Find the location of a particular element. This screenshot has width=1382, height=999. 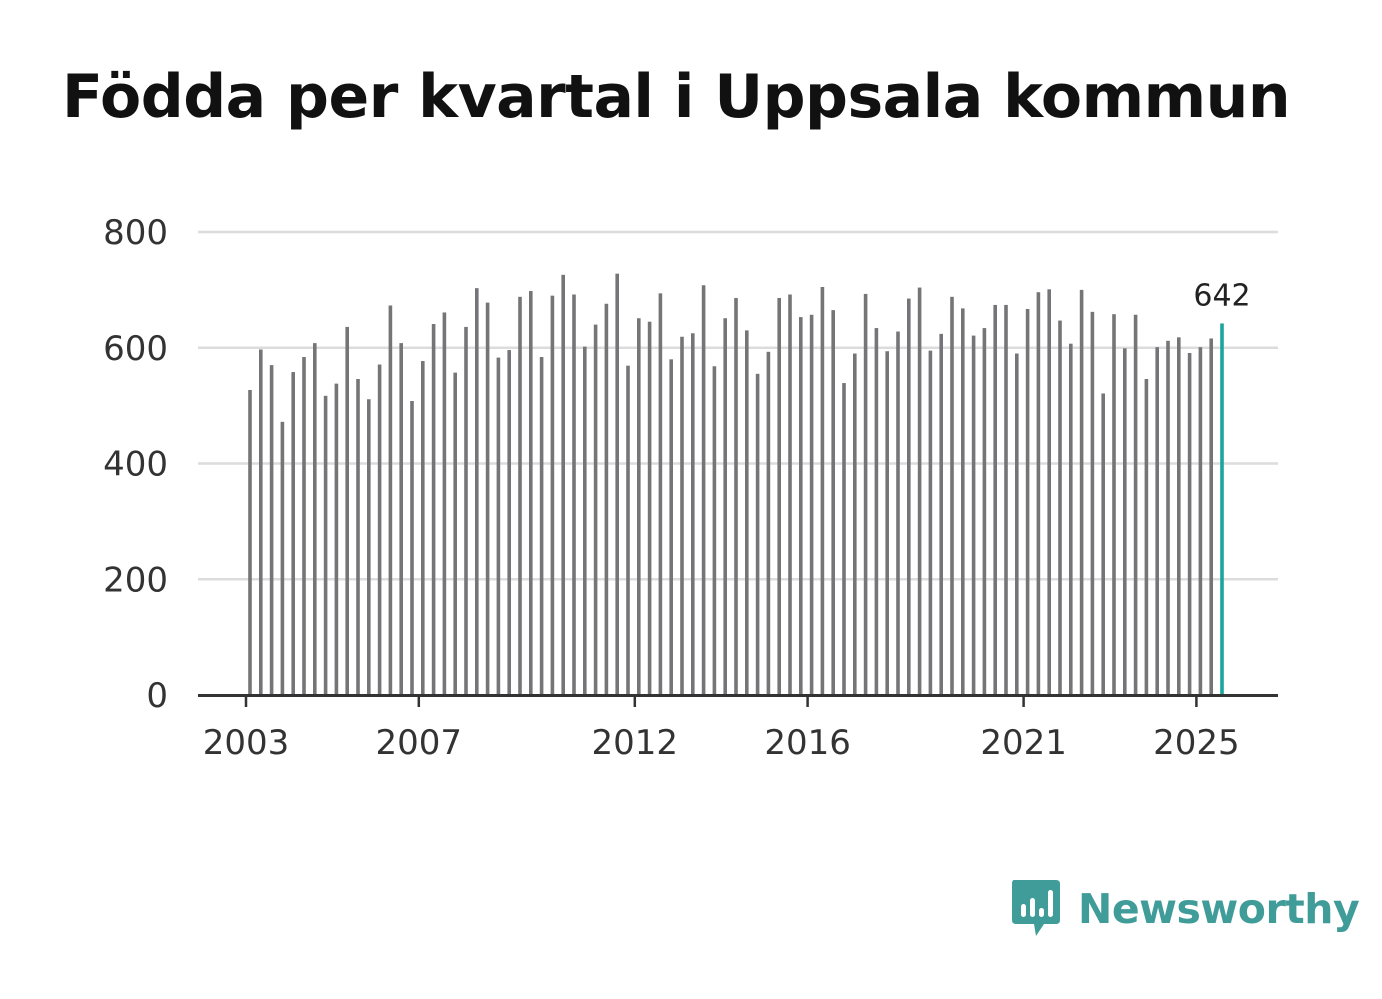

bar-2006-q2 is located at coordinates (390, 500).